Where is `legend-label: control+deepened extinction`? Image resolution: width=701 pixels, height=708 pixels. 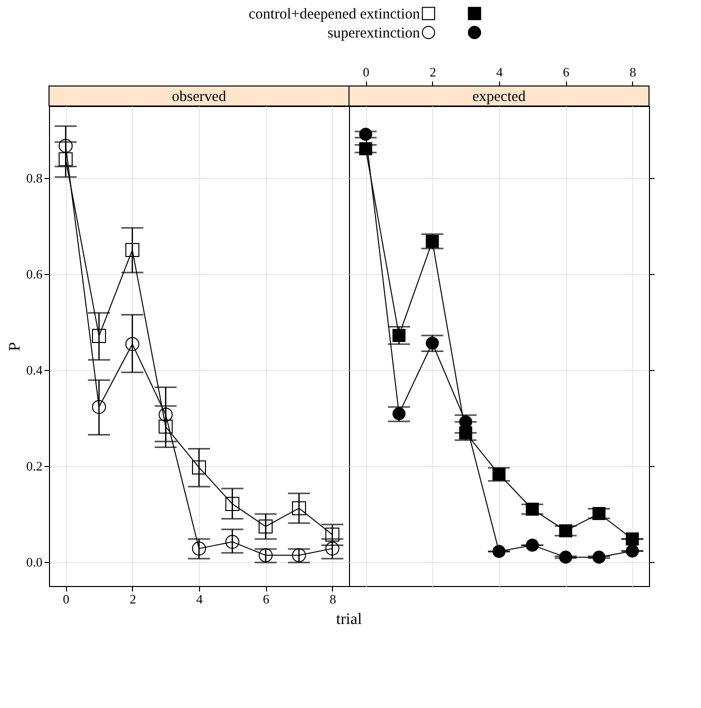
legend-label: control+deepened extinction is located at coordinates (334, 14).